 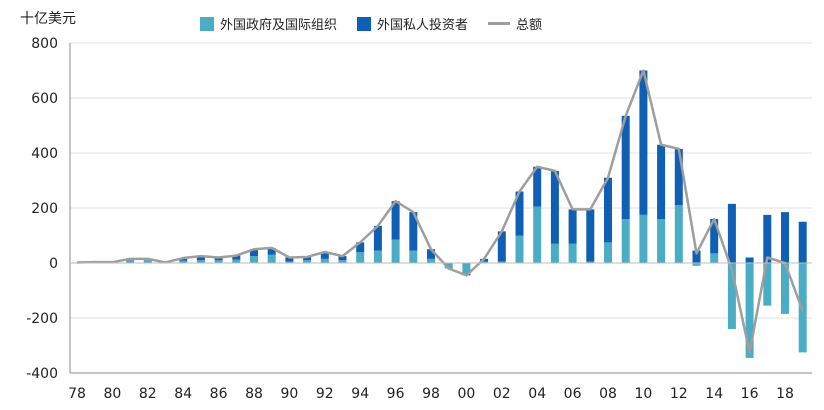 I want to click on x-tick-label: 06, so click(x=573, y=394).